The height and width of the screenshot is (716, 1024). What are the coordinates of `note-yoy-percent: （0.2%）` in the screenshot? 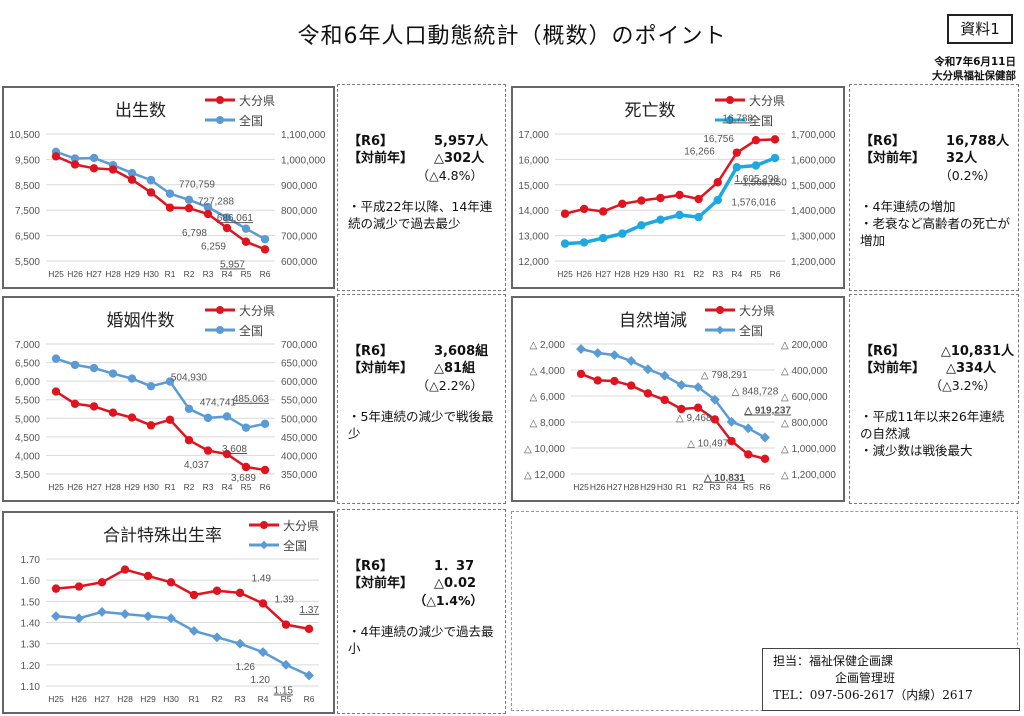 It's located at (967, 175).